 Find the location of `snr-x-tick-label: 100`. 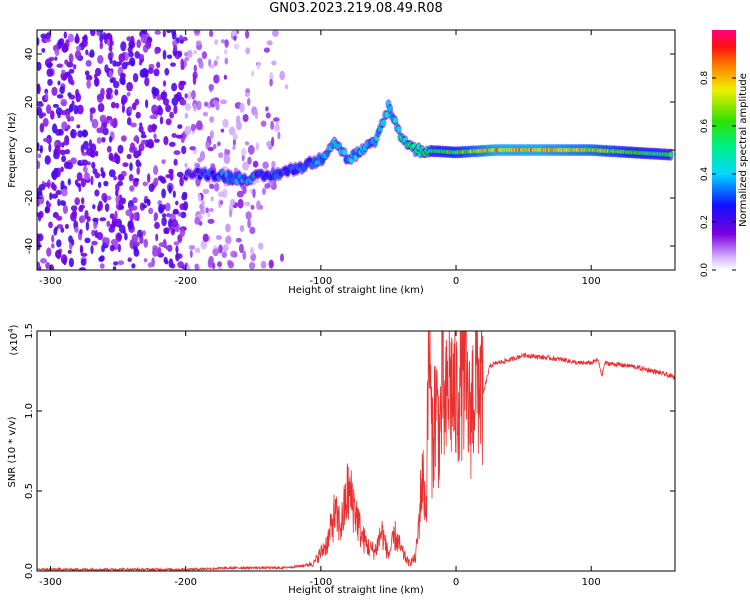

snr-x-tick-label: 100 is located at coordinates (591, 582).